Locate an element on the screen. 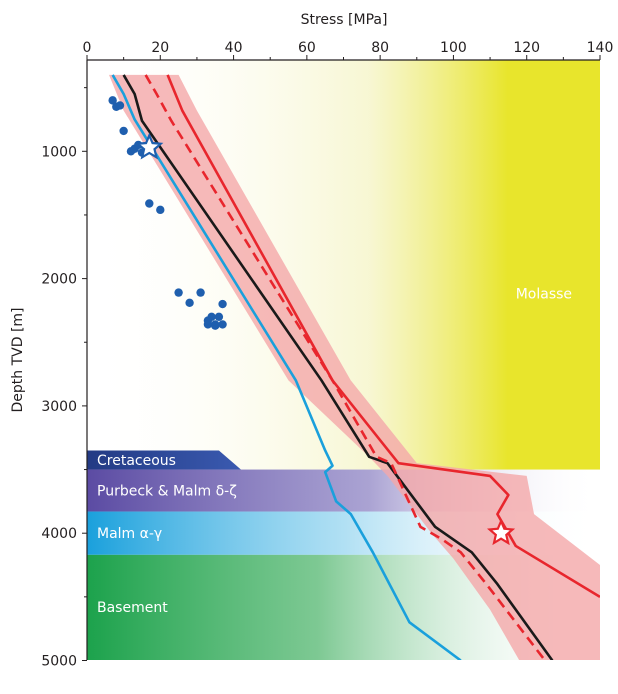 This screenshot has height=694, width=618. y-tick-label: 3000 is located at coordinates (59, 407).